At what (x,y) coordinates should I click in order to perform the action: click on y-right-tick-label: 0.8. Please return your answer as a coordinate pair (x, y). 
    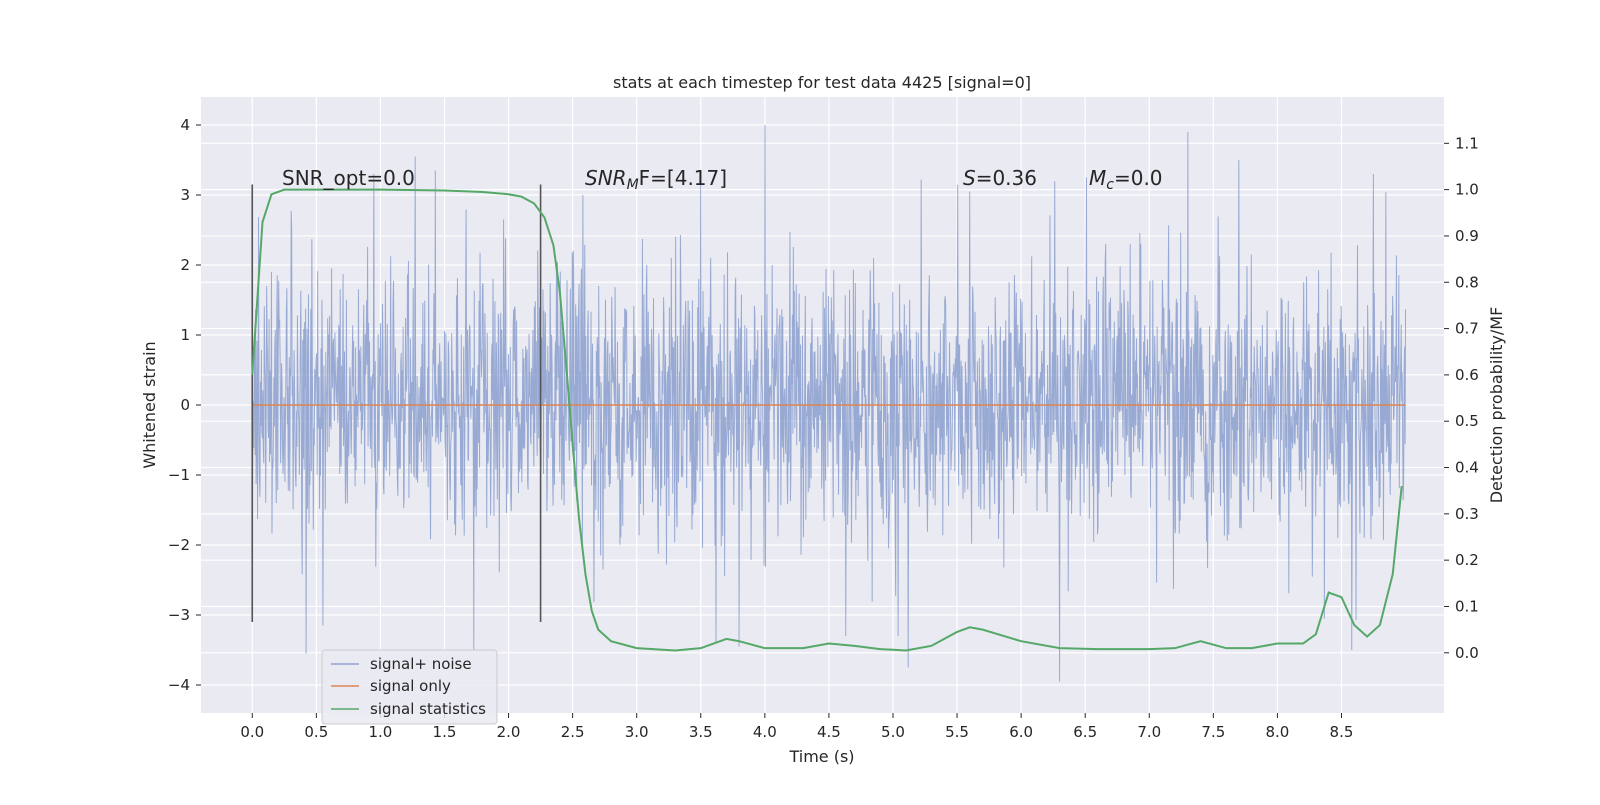
    Looking at the image, I should click on (1467, 282).